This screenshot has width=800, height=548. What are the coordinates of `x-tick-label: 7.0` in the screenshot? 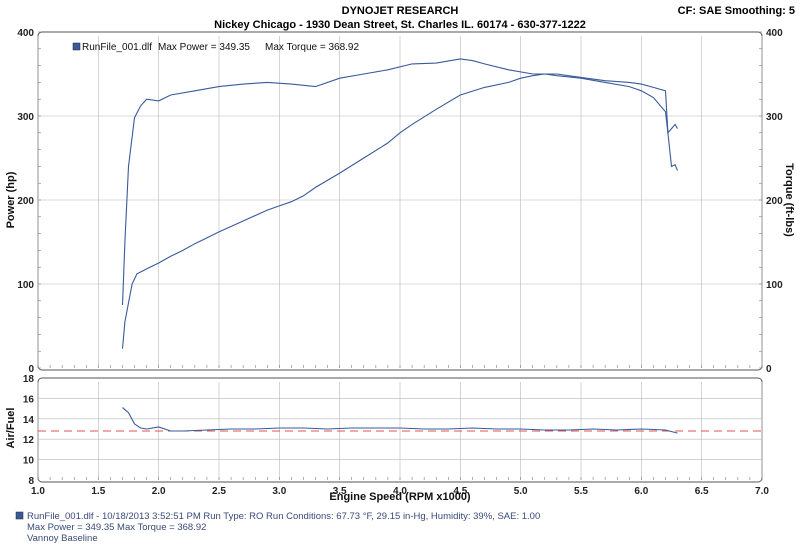 It's located at (762, 491).